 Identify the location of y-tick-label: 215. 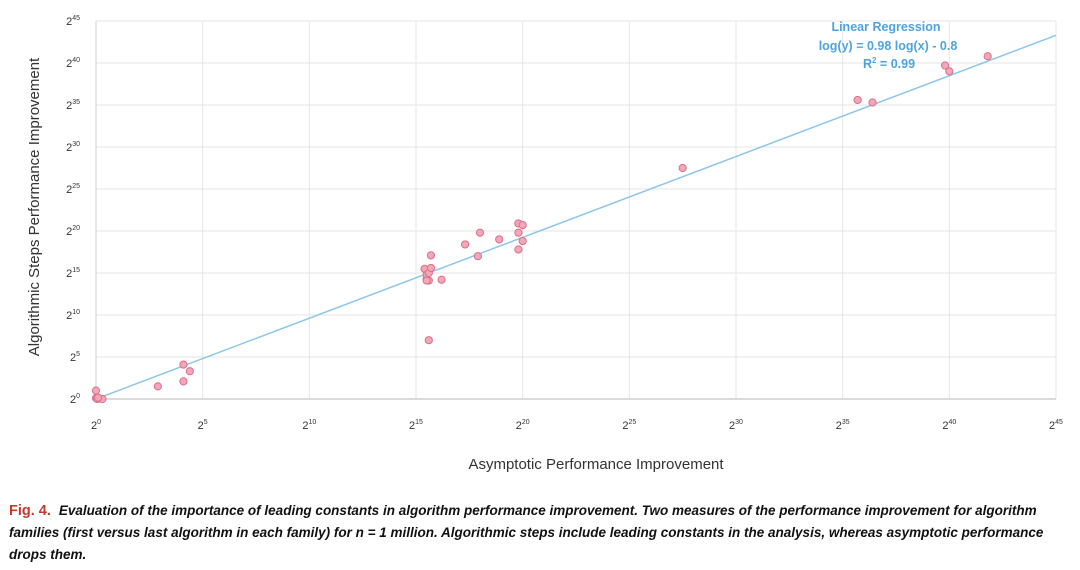
(73, 273).